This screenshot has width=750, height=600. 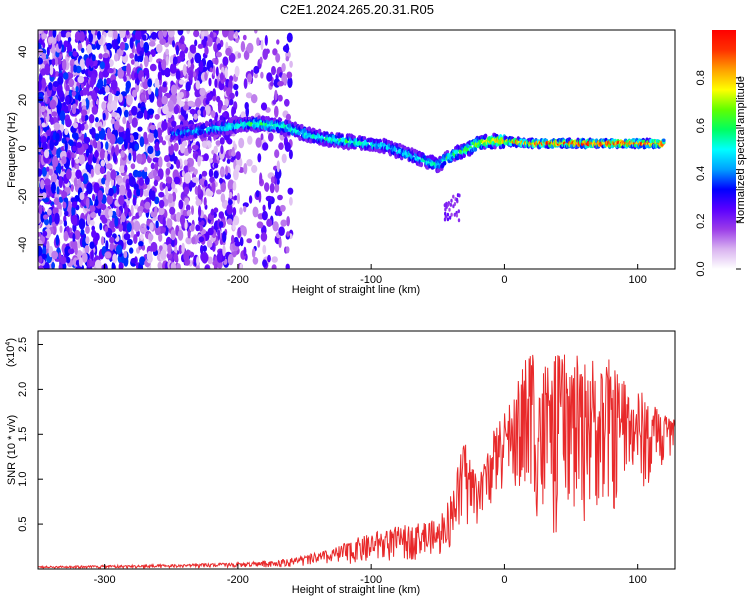 I want to click on snr-x-label: Height of straight line (km), so click(x=356, y=590).